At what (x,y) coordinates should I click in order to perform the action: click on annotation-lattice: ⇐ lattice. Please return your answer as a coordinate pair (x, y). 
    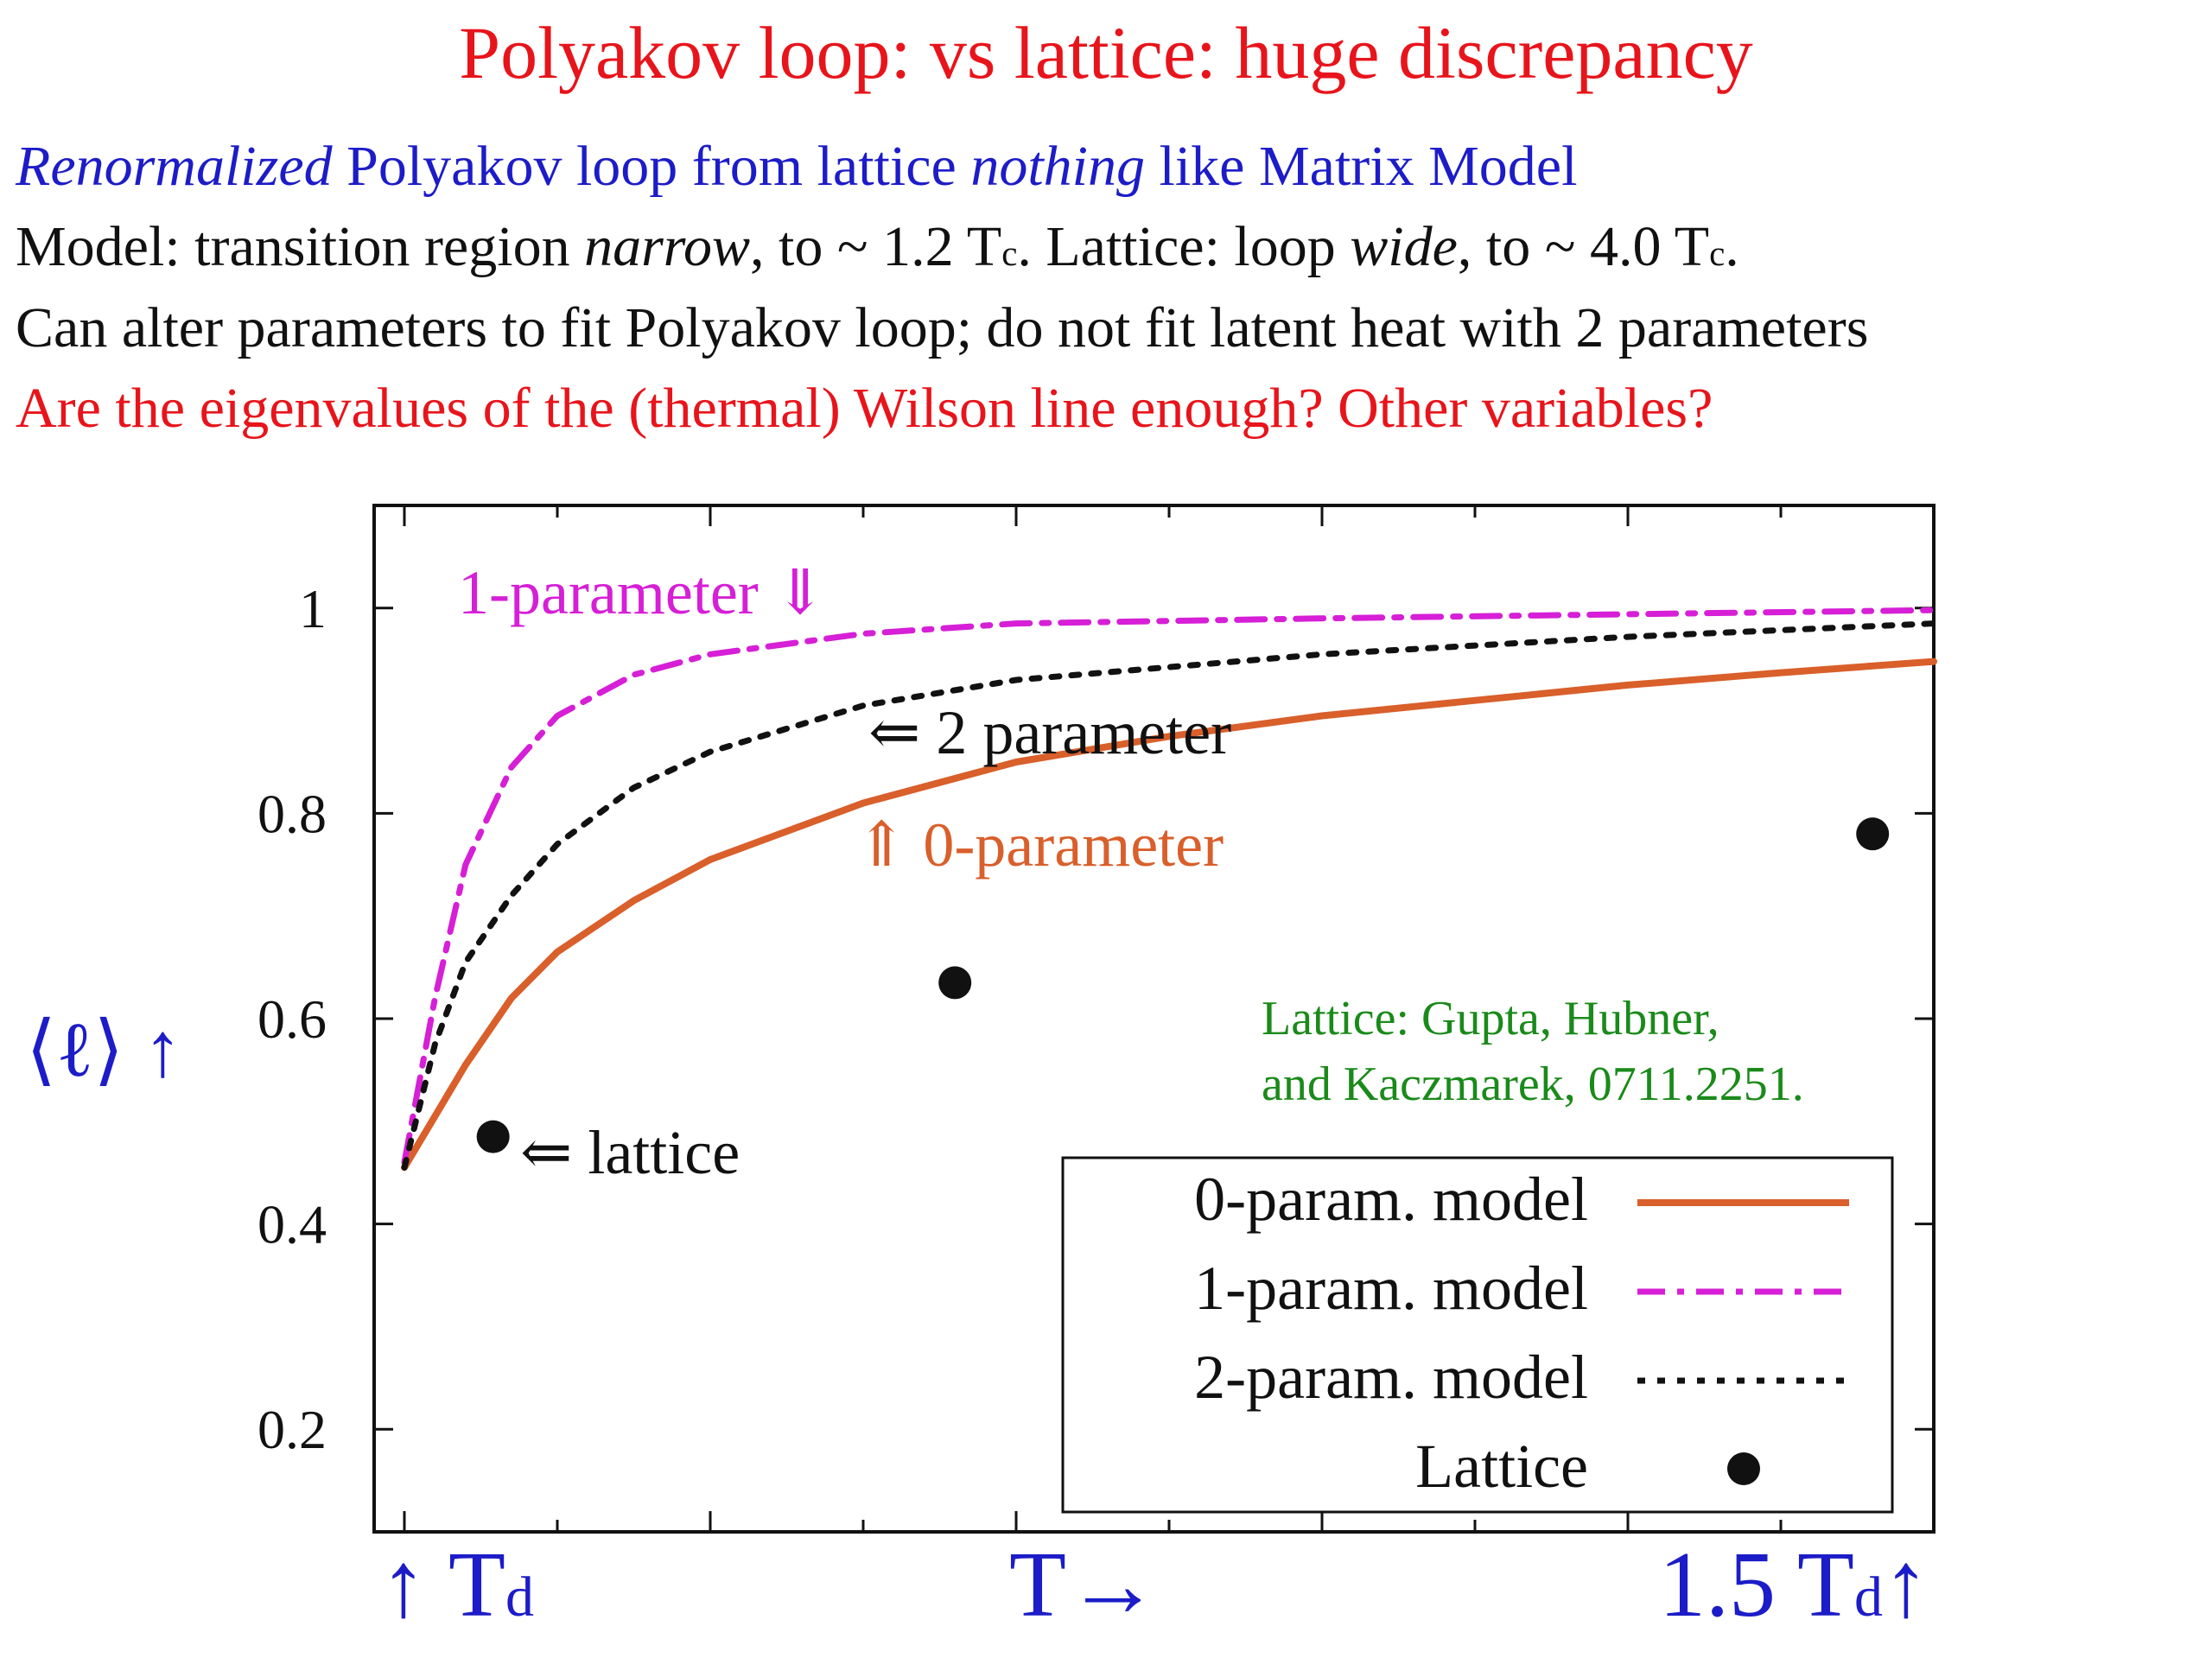
    Looking at the image, I should click on (630, 1152).